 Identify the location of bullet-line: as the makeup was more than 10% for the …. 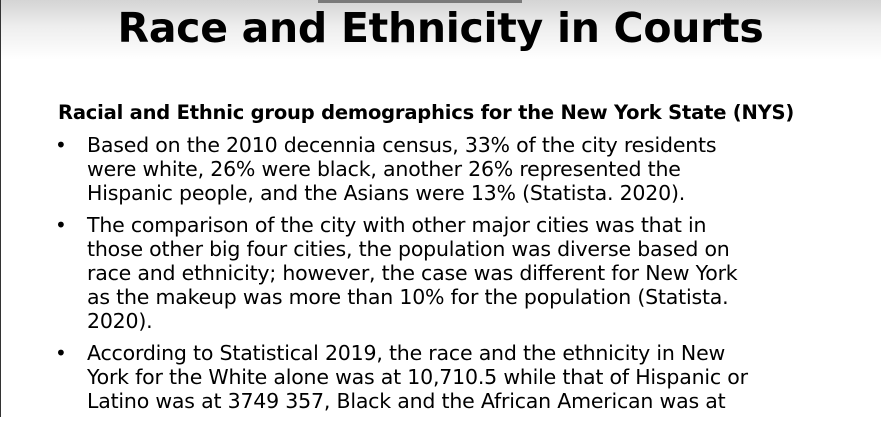
(408, 297).